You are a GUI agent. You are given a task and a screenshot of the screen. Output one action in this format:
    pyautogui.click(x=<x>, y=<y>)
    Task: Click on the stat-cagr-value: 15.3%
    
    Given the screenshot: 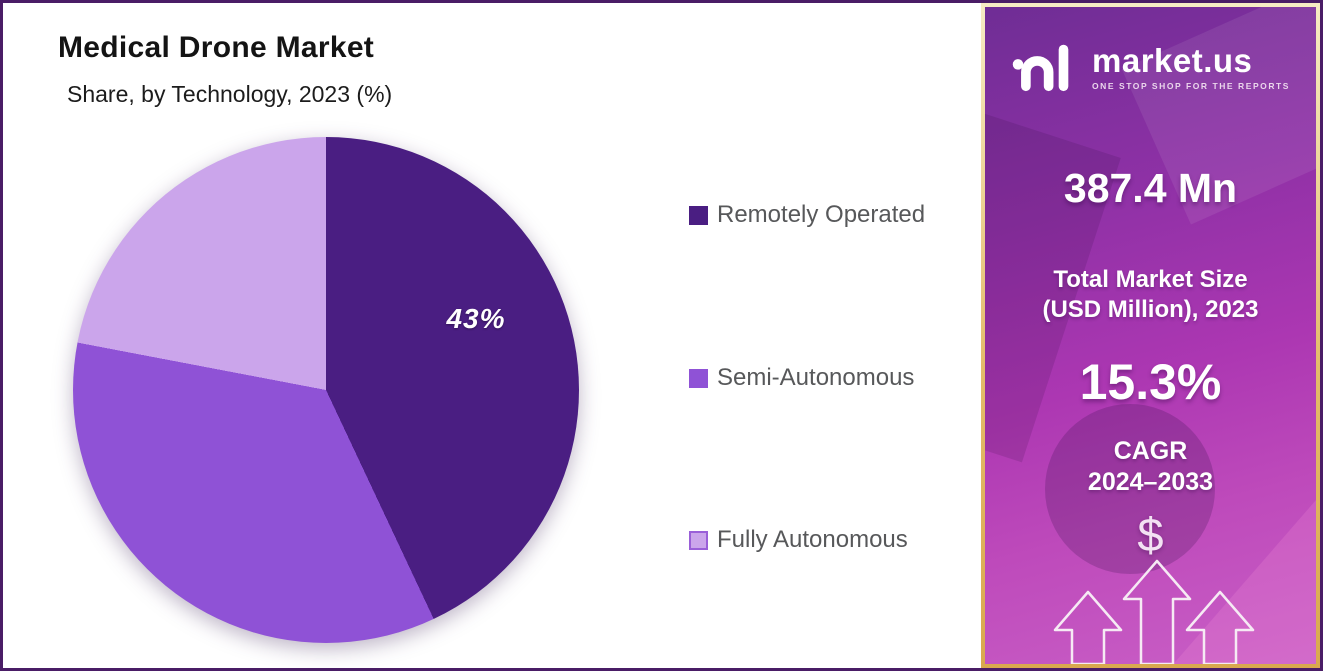 What is the action you would take?
    pyautogui.click(x=1150, y=382)
    